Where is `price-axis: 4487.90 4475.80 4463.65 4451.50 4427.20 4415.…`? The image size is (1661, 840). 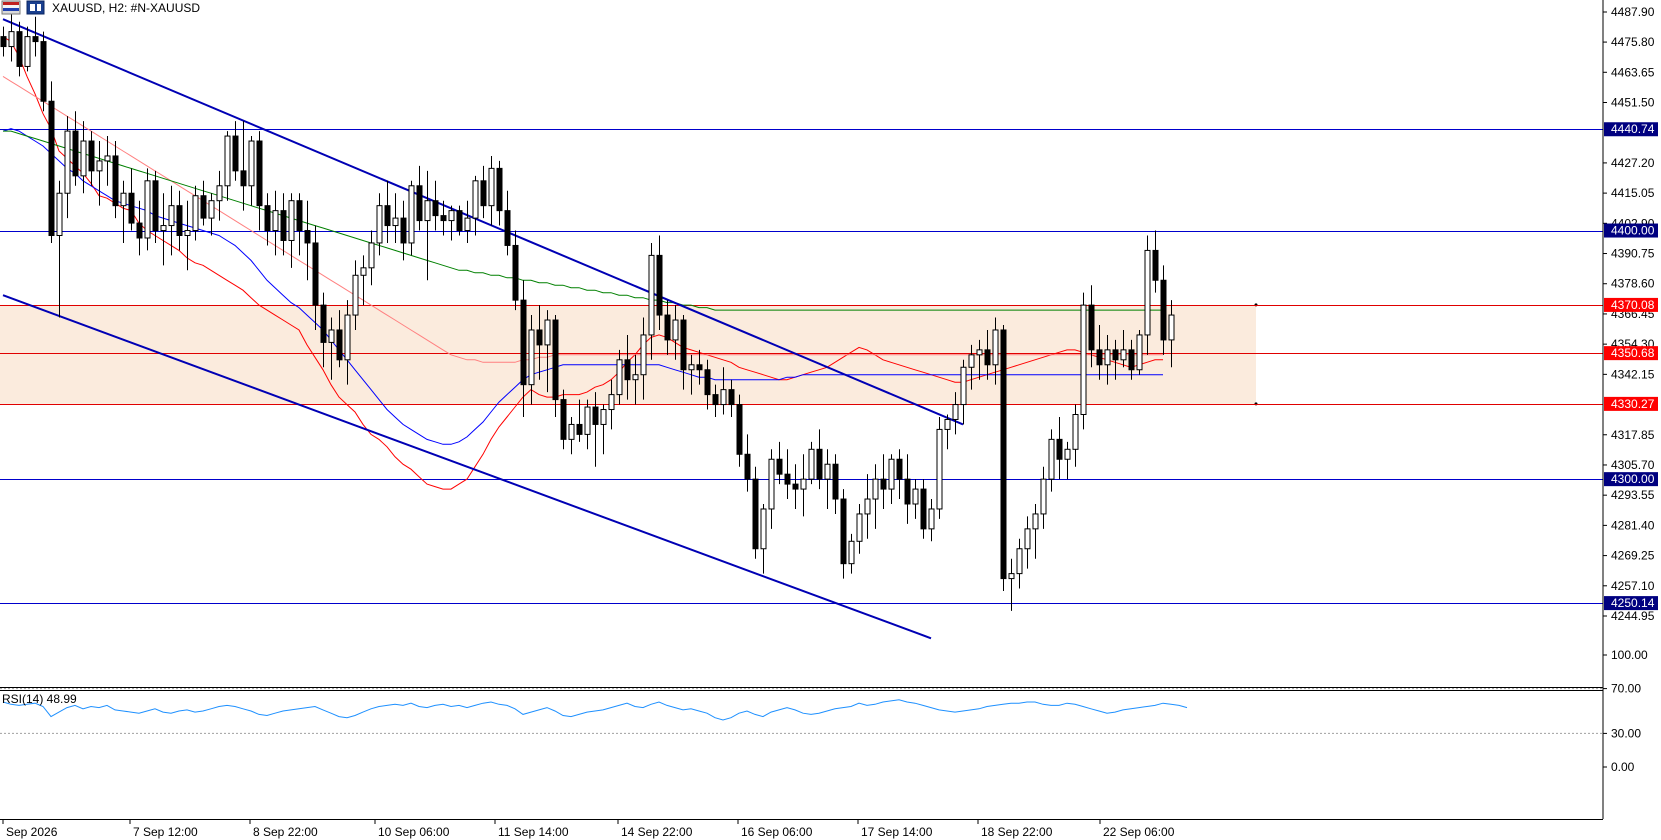
price-axis: 4487.90 4475.80 4463.65 4451.50 4427.20 4415.… is located at coordinates (1629, 314).